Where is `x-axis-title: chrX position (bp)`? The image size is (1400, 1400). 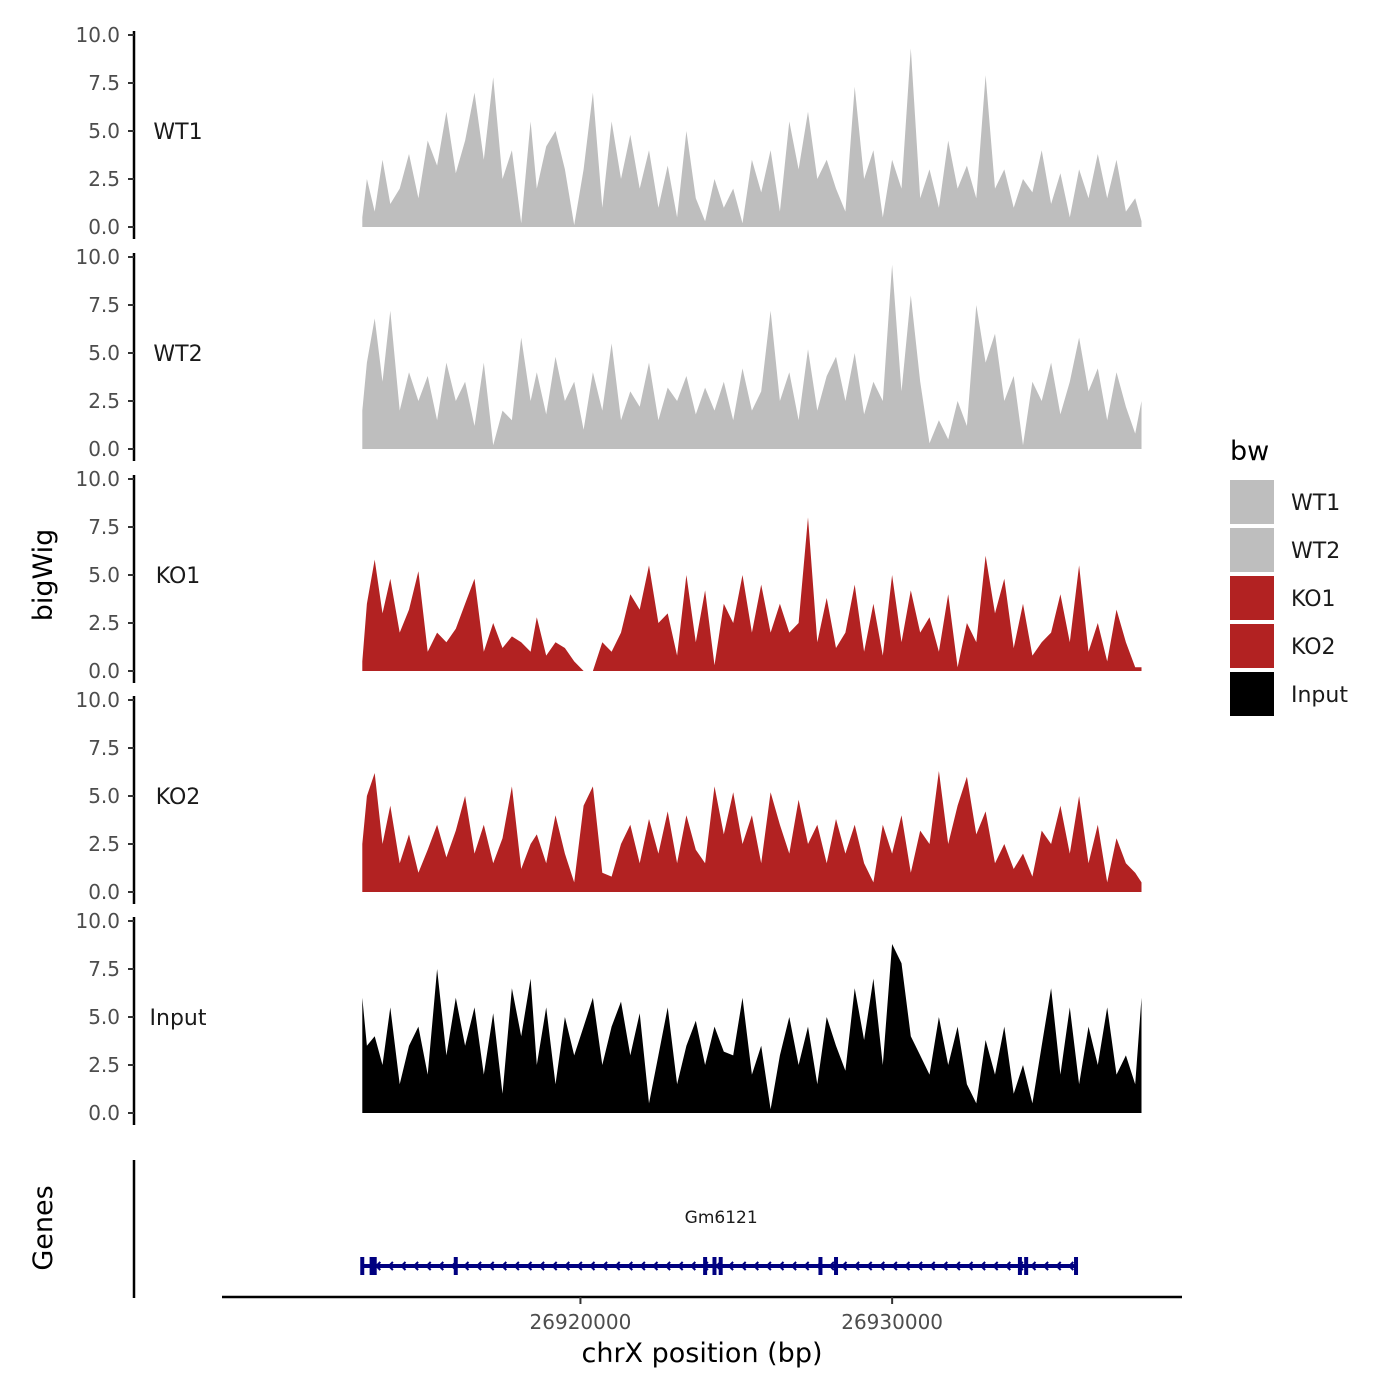
x-axis-title: chrX position (bp) is located at coordinates (701, 1353).